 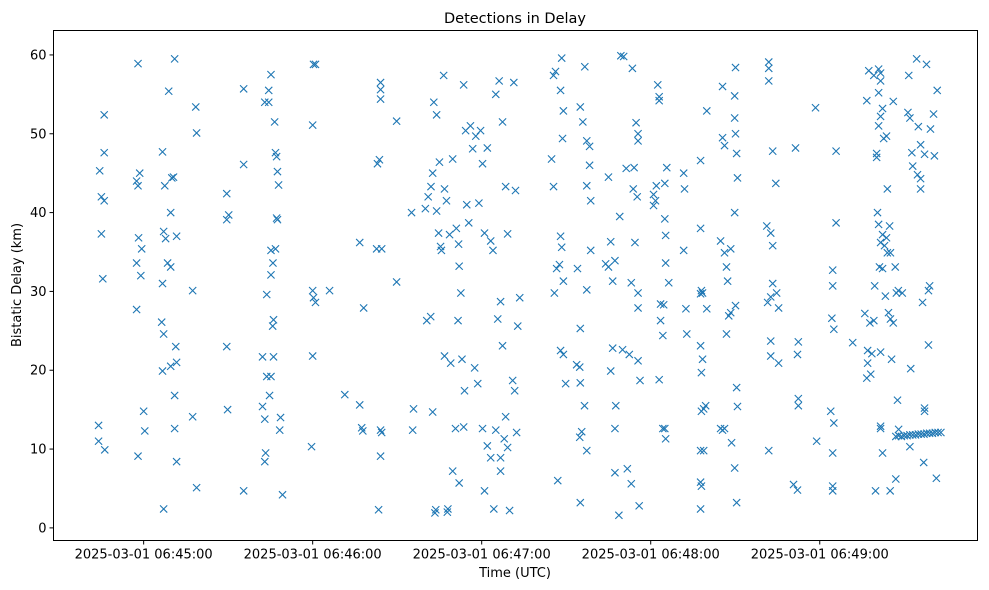 What do you see at coordinates (514, 573) in the screenshot?
I see `x-axis-label: Time (UTC)` at bounding box center [514, 573].